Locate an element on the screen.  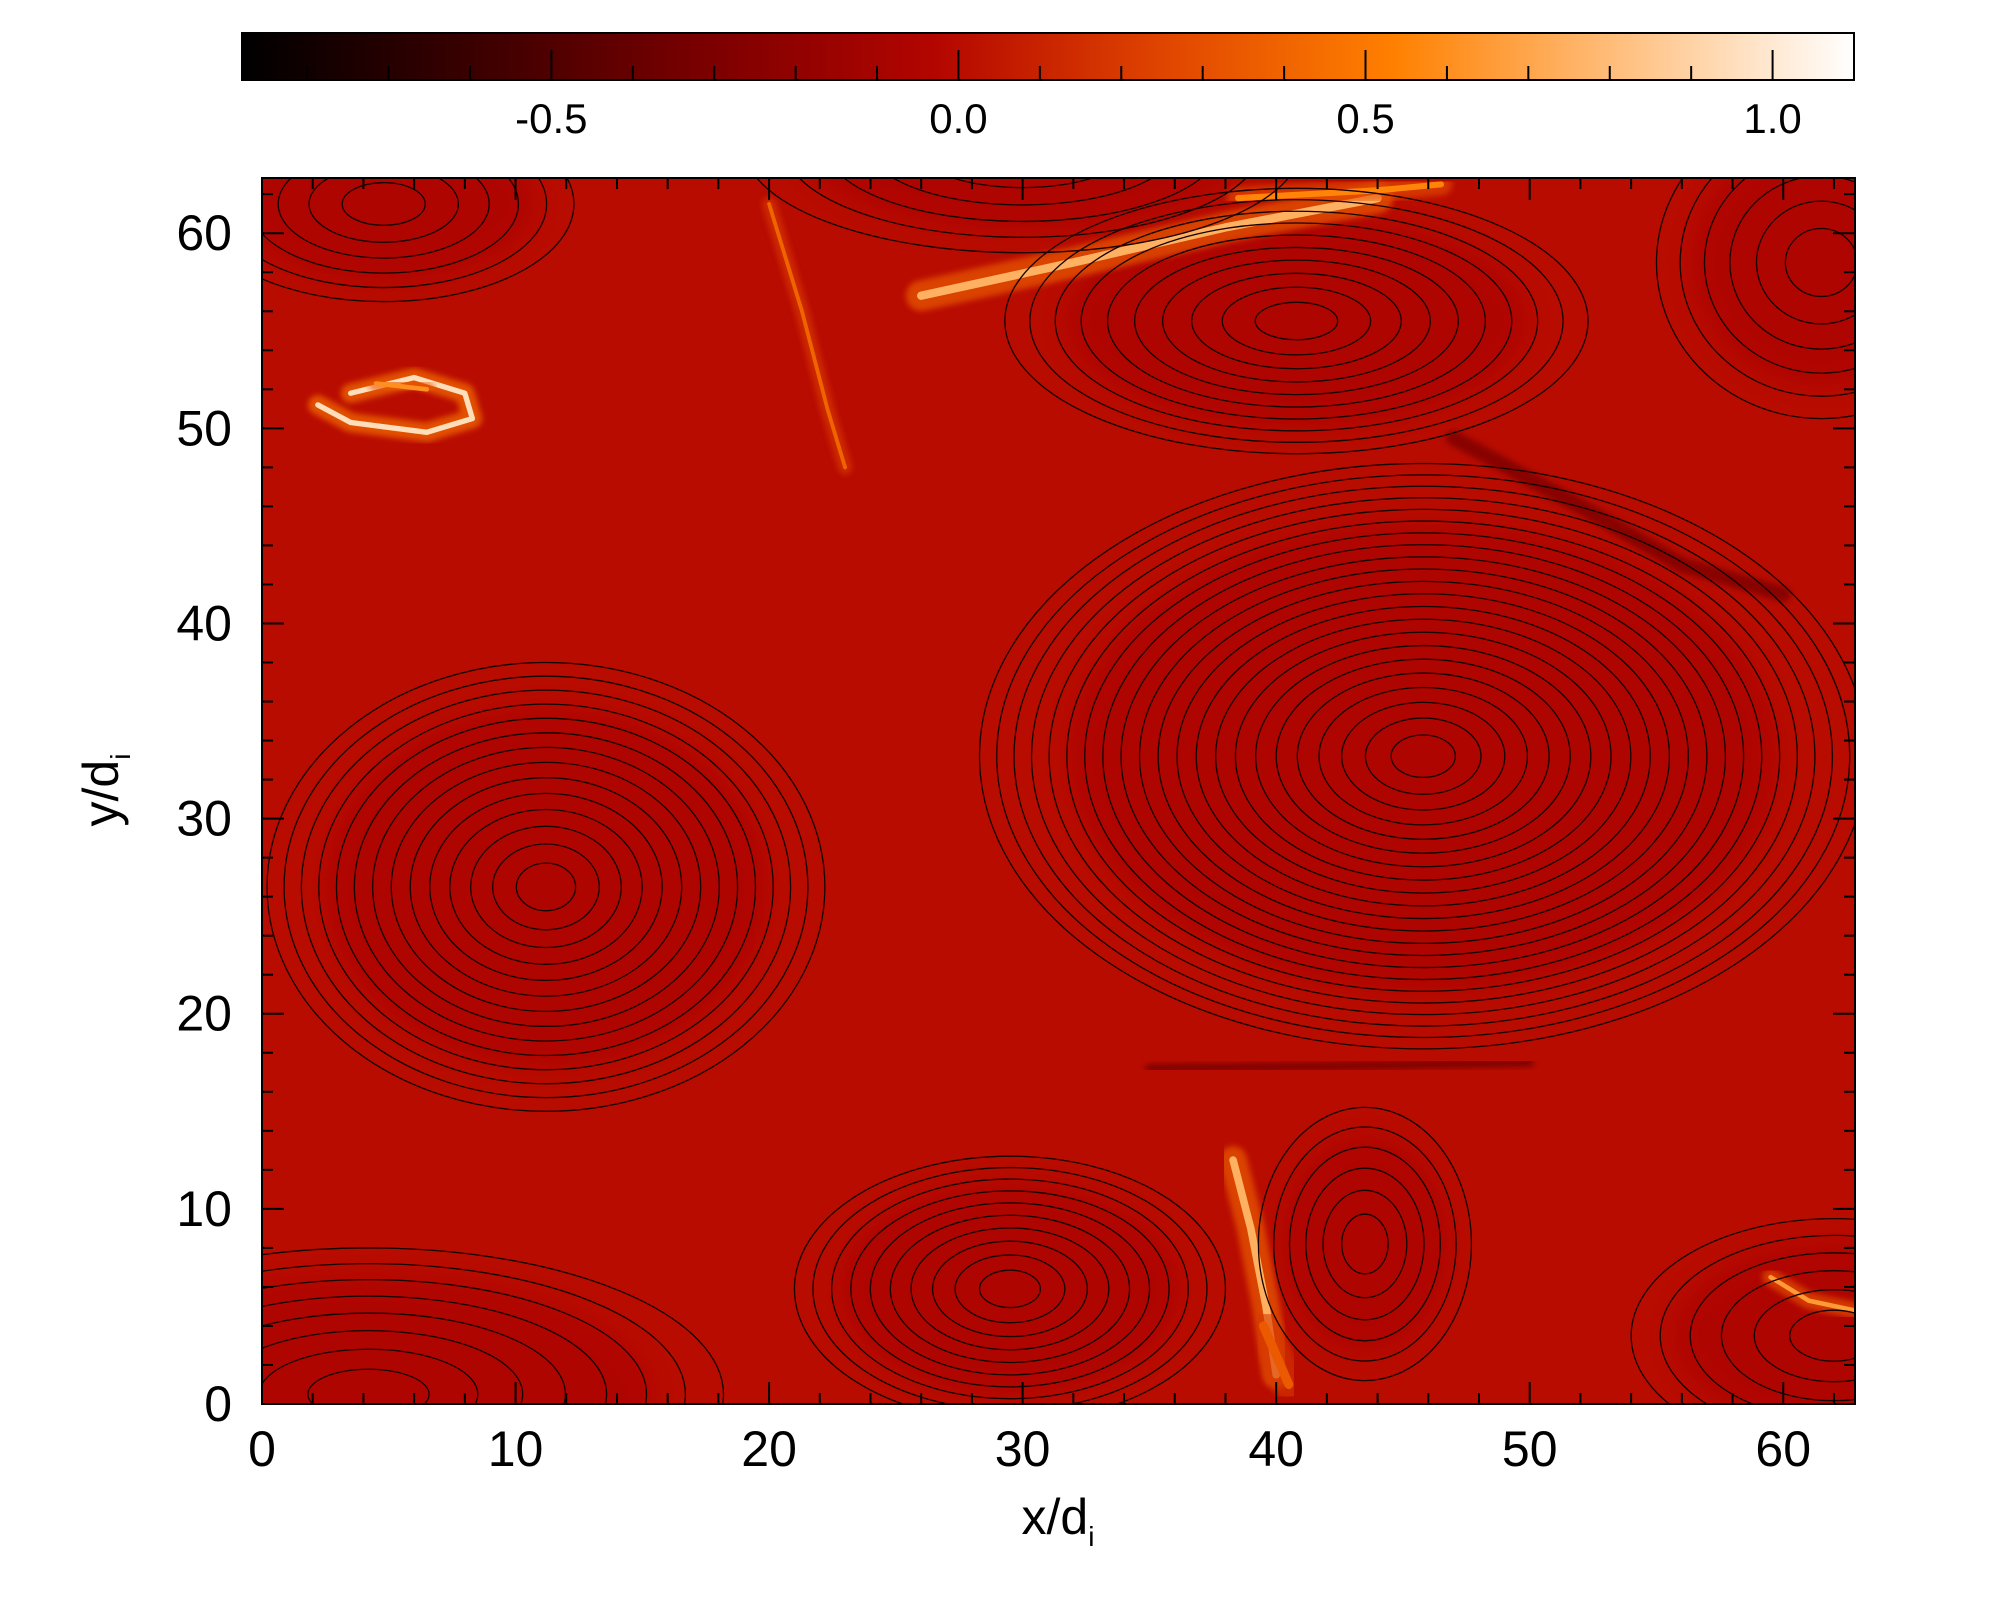
x-tick-label: 60 is located at coordinates (1783, 1449).